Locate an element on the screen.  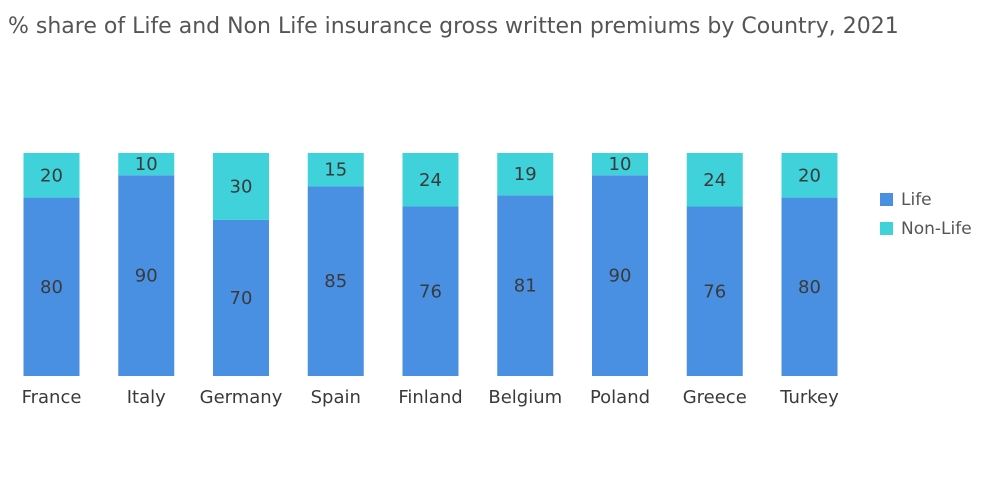
category-label-poland: Poland is located at coordinates (620, 397).